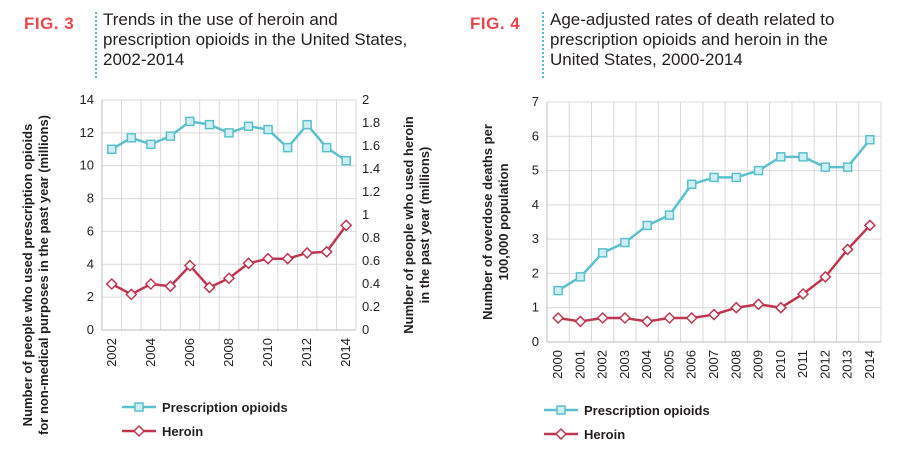 The image size is (900, 453). What do you see at coordinates (365, 214) in the screenshot?
I see `y2-tick-label: 1` at bounding box center [365, 214].